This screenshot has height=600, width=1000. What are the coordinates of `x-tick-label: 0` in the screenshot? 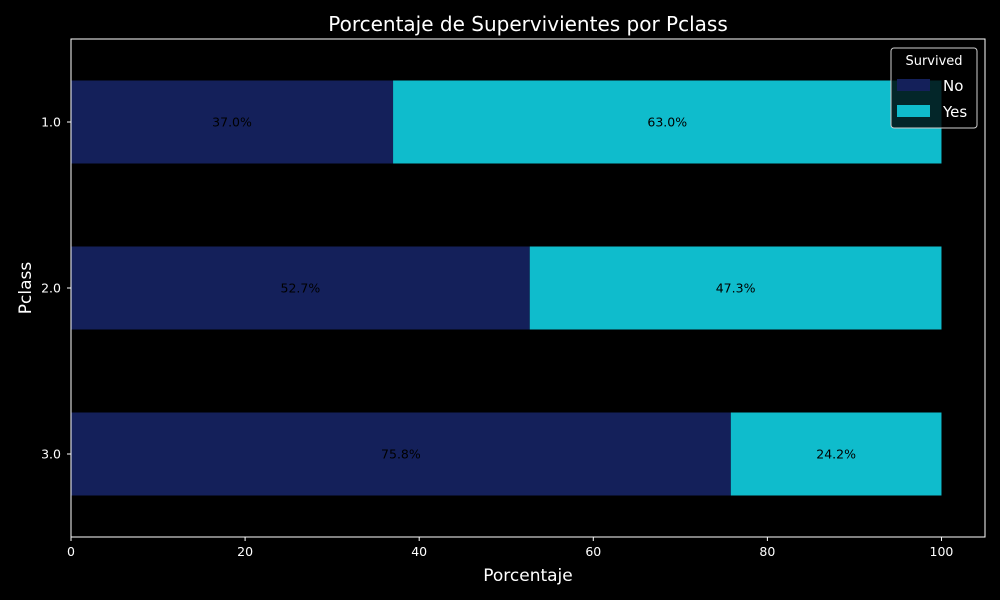 It's located at (71, 551).